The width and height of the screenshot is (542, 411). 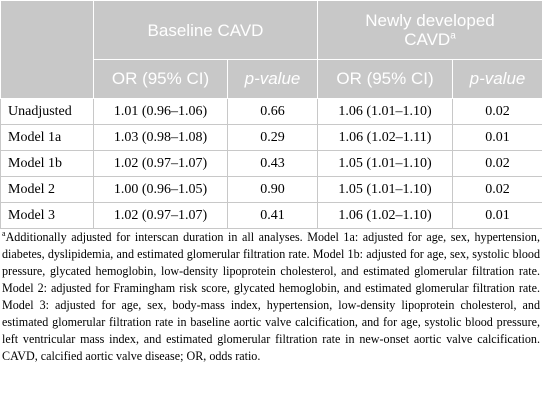 I want to click on baseline-cavd-label: Baseline CAVD, so click(x=205, y=30).